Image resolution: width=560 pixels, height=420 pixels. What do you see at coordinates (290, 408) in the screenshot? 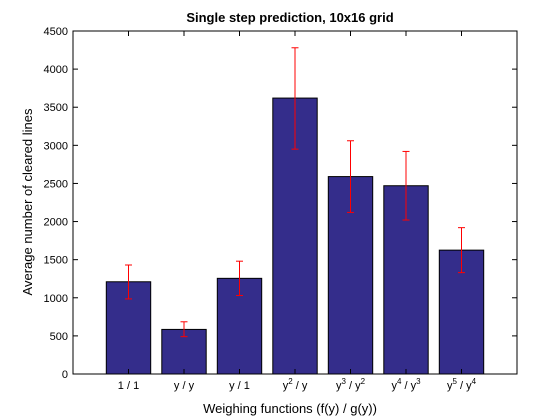
I see `x-axis-title: Weighing functions (f(y) / g(y))` at bounding box center [290, 408].